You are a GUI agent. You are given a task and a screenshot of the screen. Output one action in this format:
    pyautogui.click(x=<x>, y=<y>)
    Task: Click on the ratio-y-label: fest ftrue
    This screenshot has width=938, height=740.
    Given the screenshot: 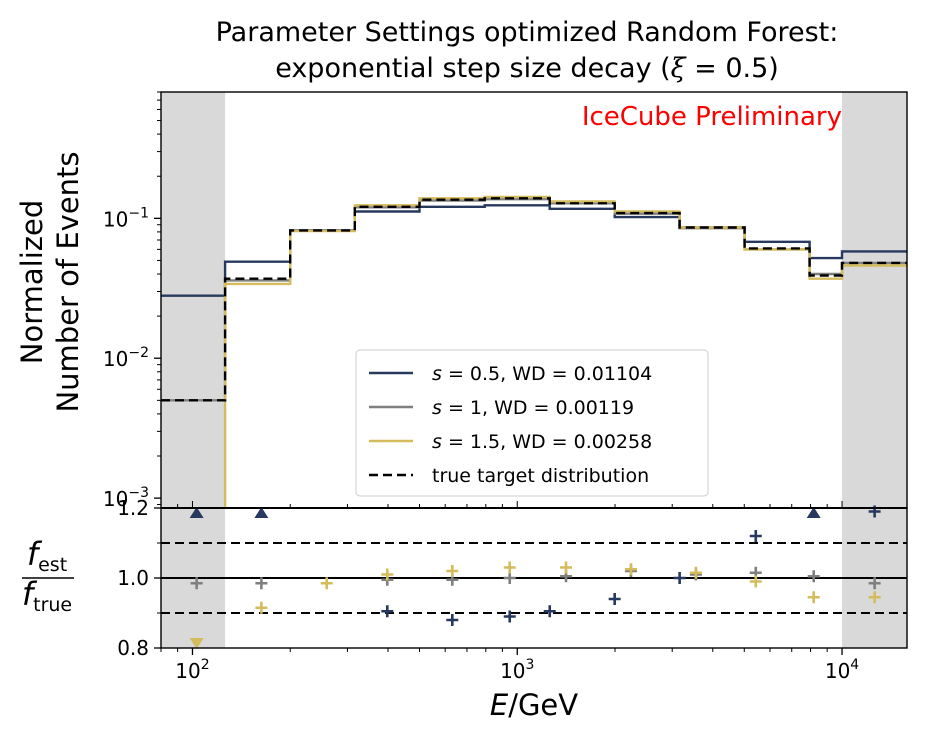 What is the action you would take?
    pyautogui.click(x=48, y=575)
    